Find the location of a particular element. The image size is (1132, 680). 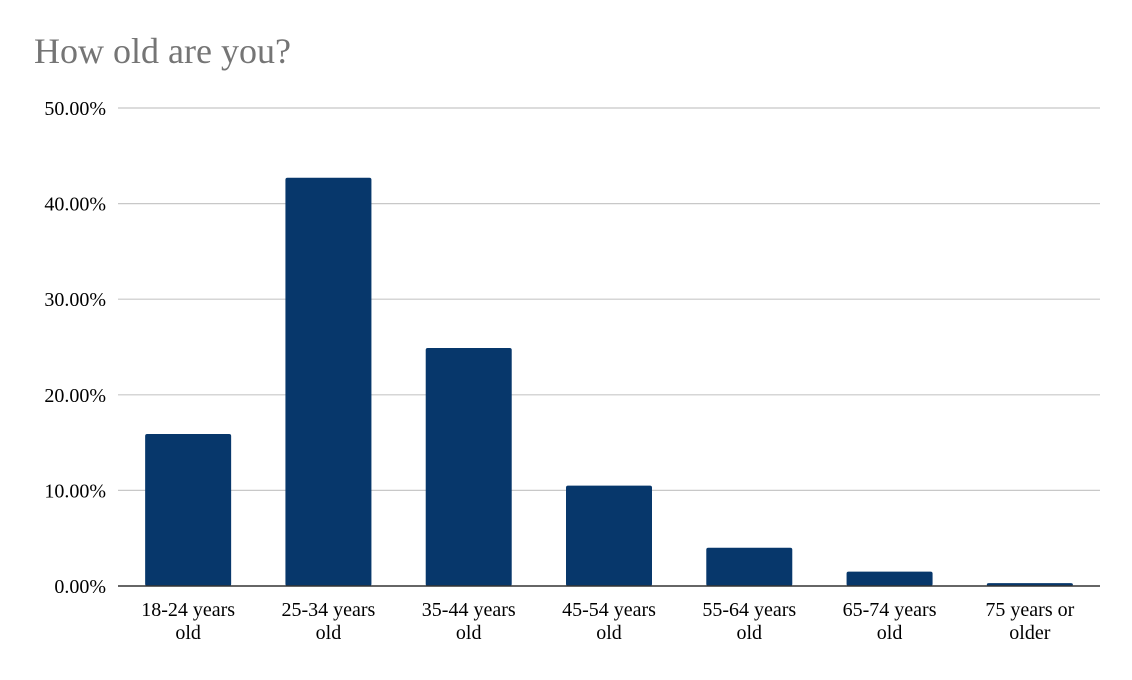

x-category-label: 55-64 years old is located at coordinates (749, 621).